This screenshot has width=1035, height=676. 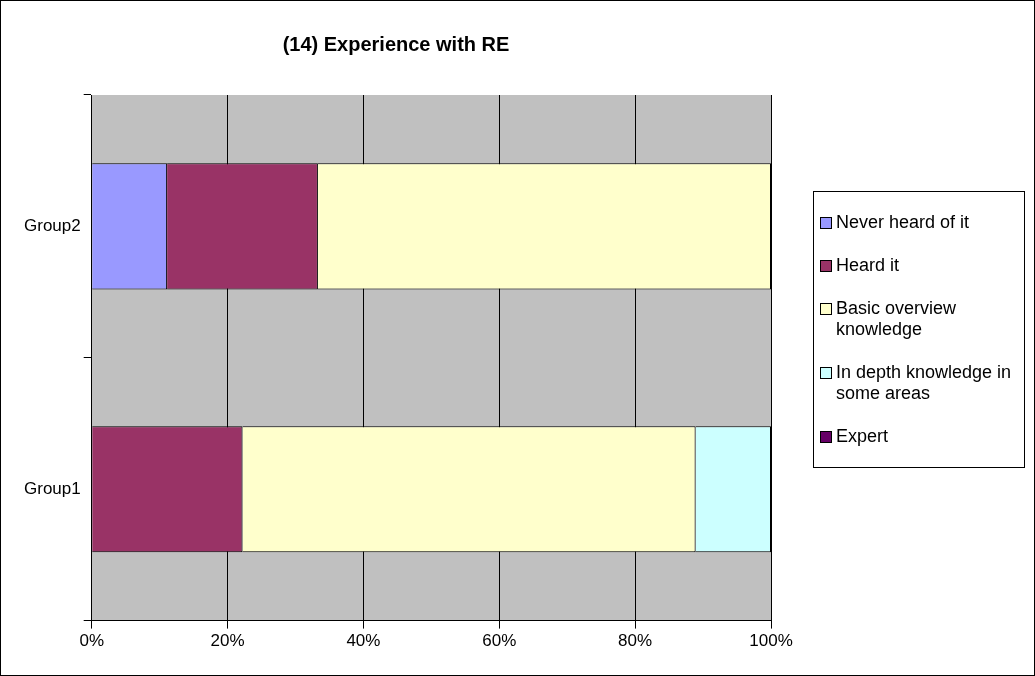 I want to click on x-tick-label: 80%, so click(x=635, y=641).